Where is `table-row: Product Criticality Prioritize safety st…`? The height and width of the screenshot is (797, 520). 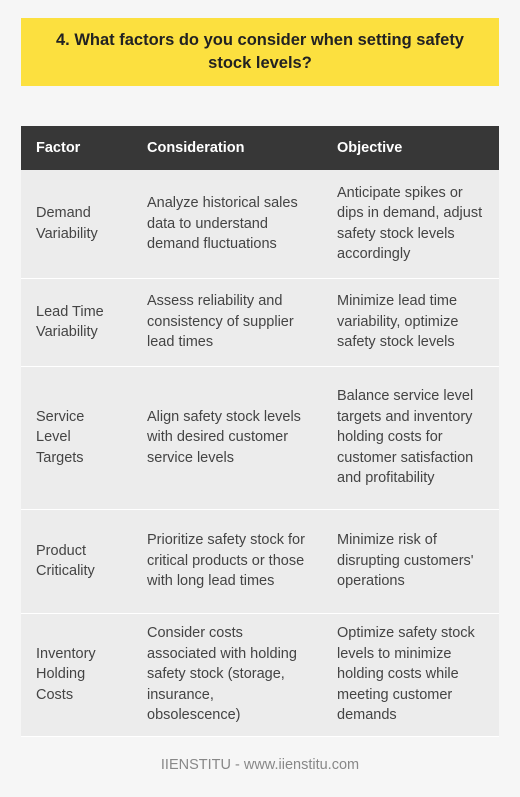
table-row: Product Criticality Prioritize safety st… is located at coordinates (260, 561).